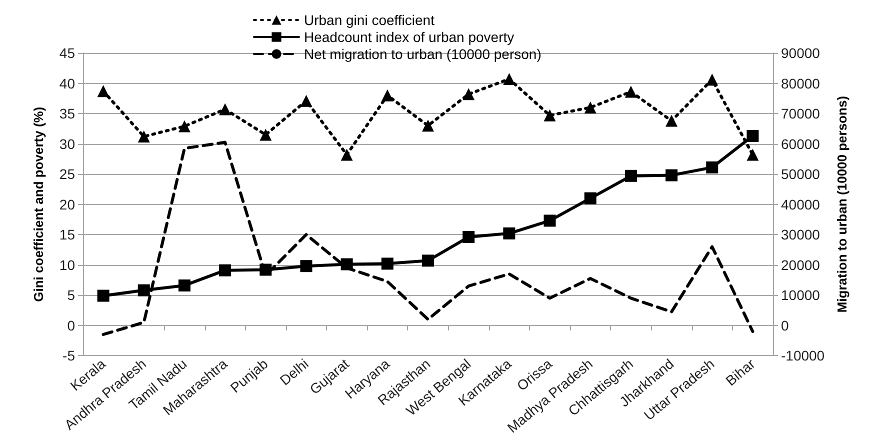 This screenshot has height=445, width=891. Describe the element at coordinates (800, 114) in the screenshot. I see `y2-tick-label: 70000` at that location.